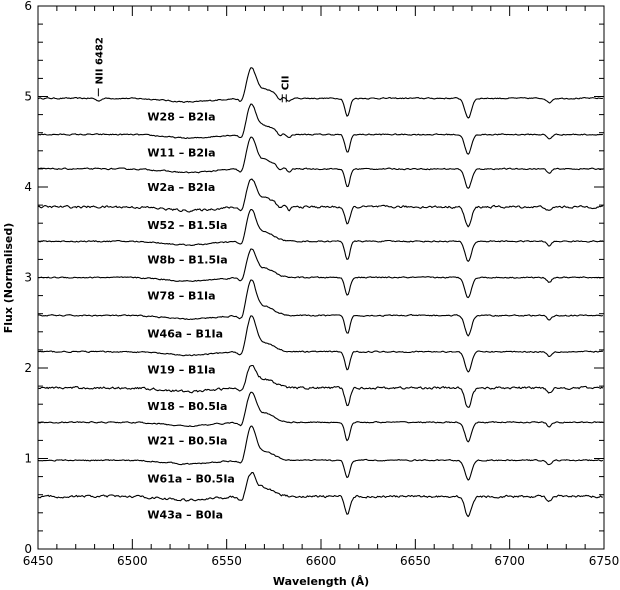  I want to click on spectrum-label: W46a – B1Ia, so click(185, 334).